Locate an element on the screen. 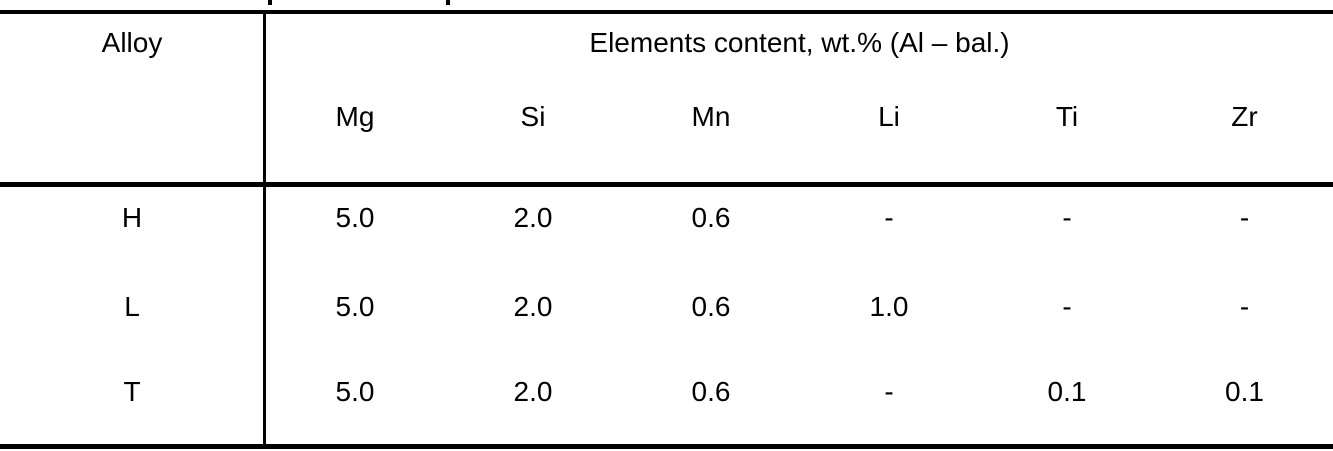 The height and width of the screenshot is (451, 1333). table-header-divider-rule is located at coordinates (666, 184).